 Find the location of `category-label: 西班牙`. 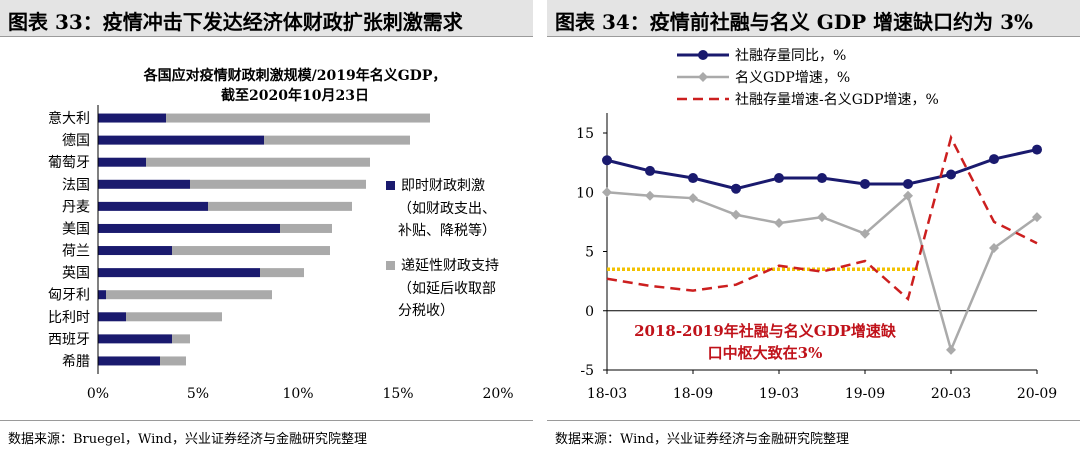

category-label: 西班牙 is located at coordinates (69, 340).